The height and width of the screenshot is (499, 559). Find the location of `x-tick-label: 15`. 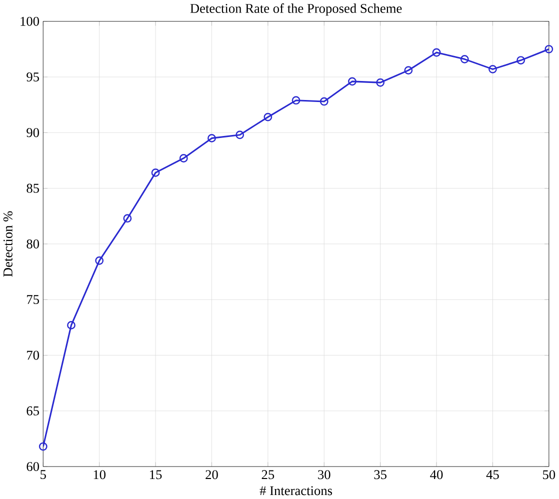

x-tick-label: 15 is located at coordinates (156, 475).